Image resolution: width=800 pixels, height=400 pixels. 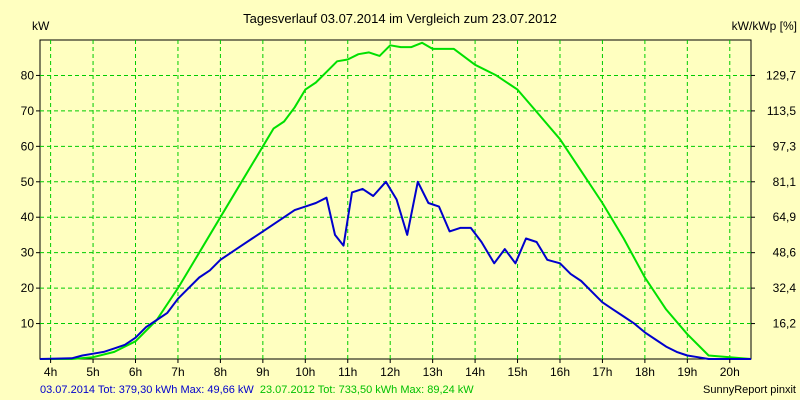 I want to click on y-tick-label-left: 80, so click(x=28, y=75).